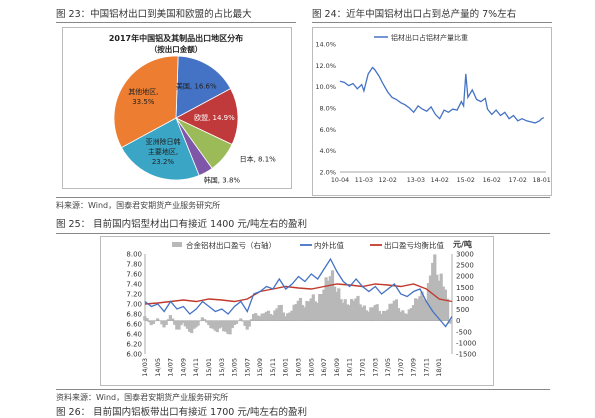 The width and height of the screenshot is (595, 418). Describe the element at coordinates (542, 180) in the screenshot. I see `line-x-tick: 18-01` at that location.